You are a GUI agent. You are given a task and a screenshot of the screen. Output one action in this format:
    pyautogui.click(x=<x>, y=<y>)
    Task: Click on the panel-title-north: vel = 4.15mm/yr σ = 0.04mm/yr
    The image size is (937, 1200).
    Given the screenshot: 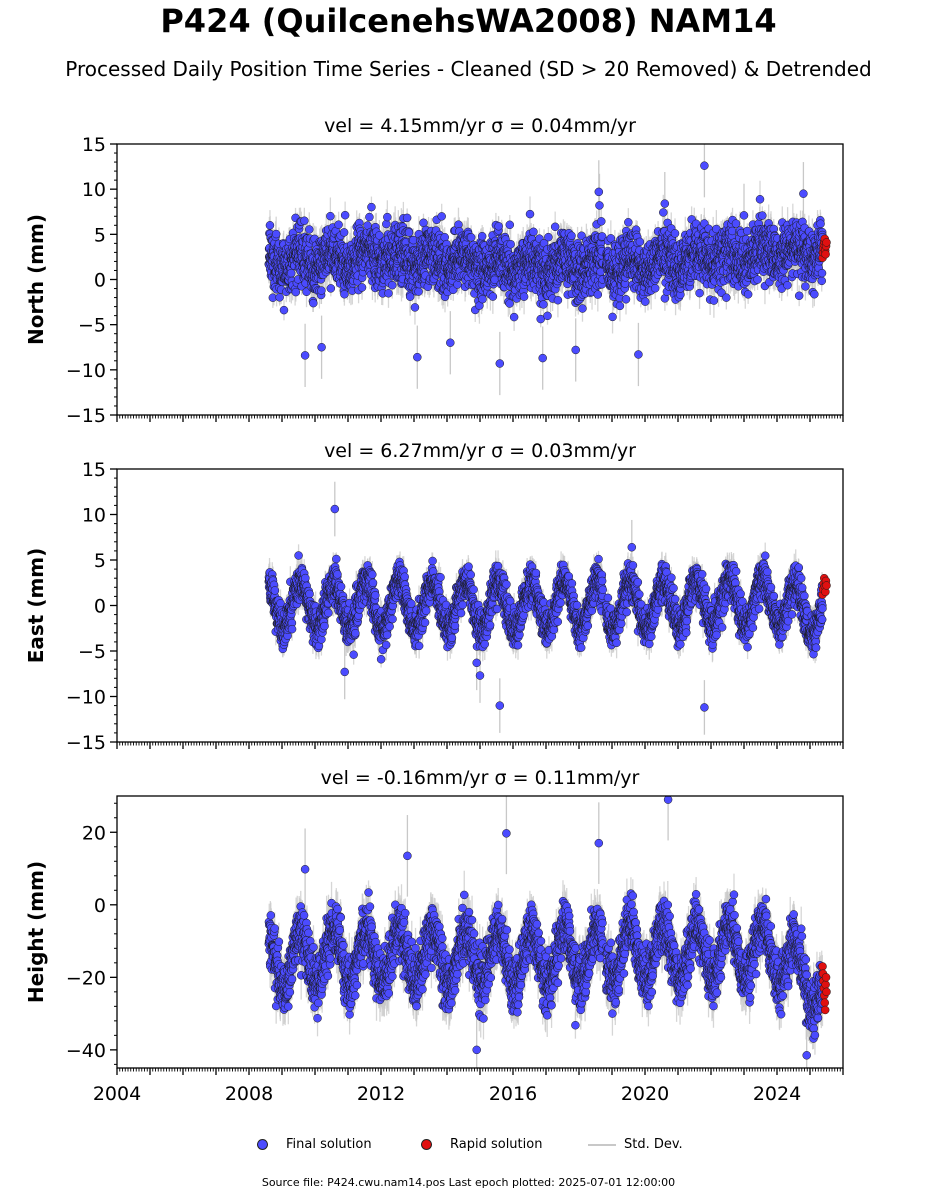 What is the action you would take?
    pyautogui.click(x=480, y=126)
    